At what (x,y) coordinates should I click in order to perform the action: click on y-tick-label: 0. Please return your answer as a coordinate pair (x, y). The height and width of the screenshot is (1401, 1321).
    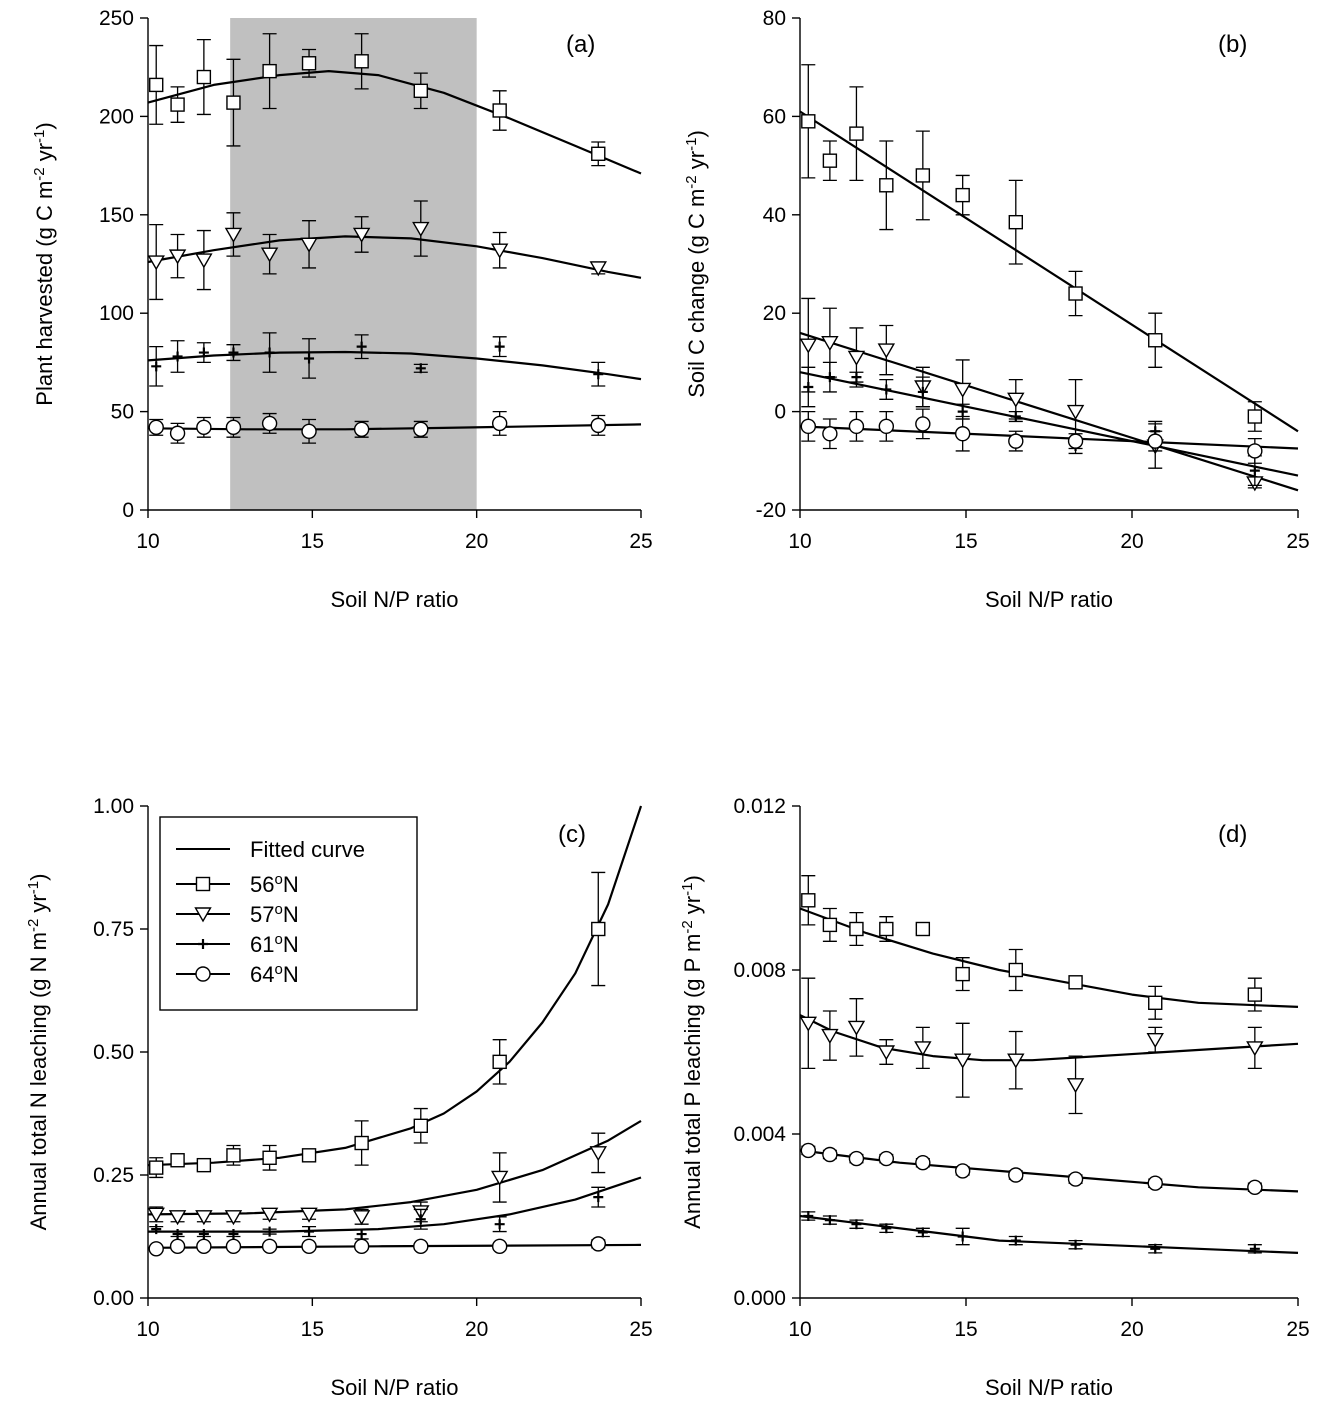
    Looking at the image, I should click on (128, 510).